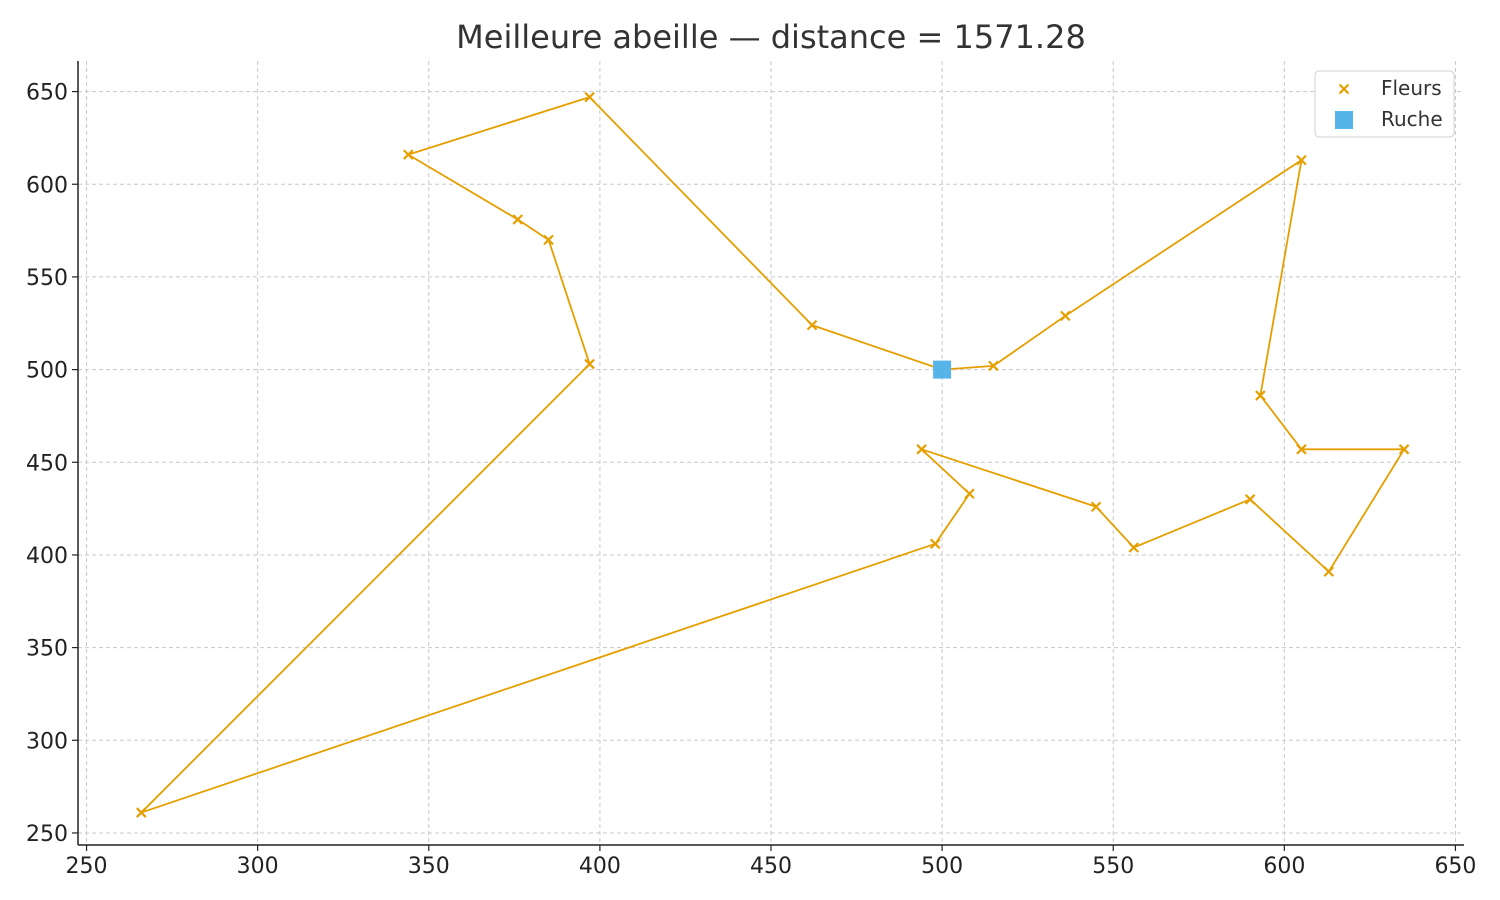  I want to click on x-tick-label: 400, so click(600, 866).